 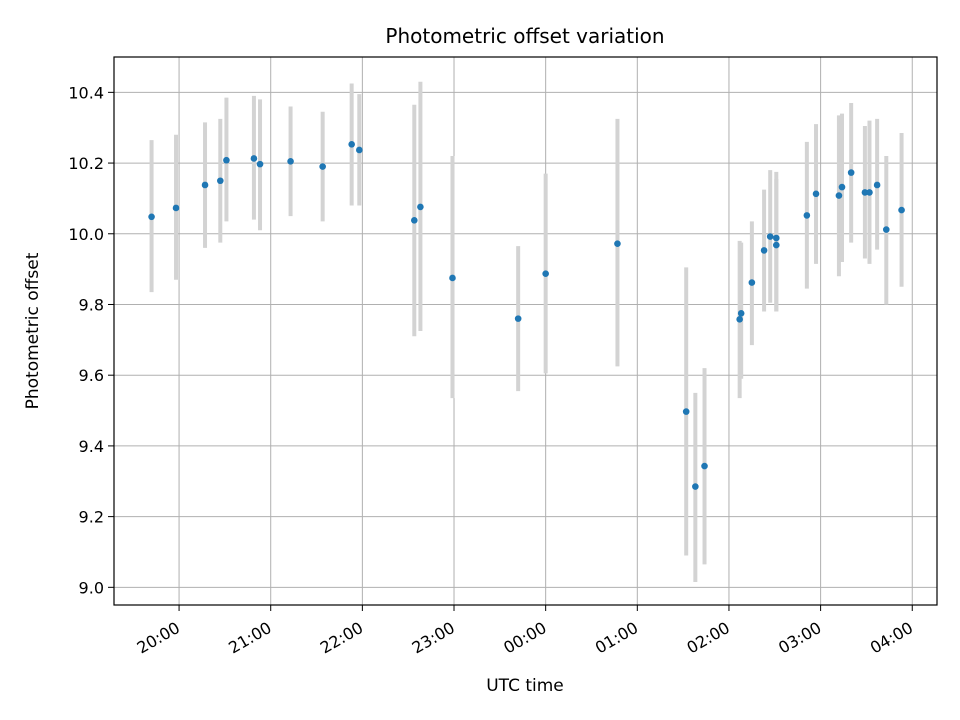 What do you see at coordinates (91, 304) in the screenshot?
I see `y-tick-label: 9.8` at bounding box center [91, 304].